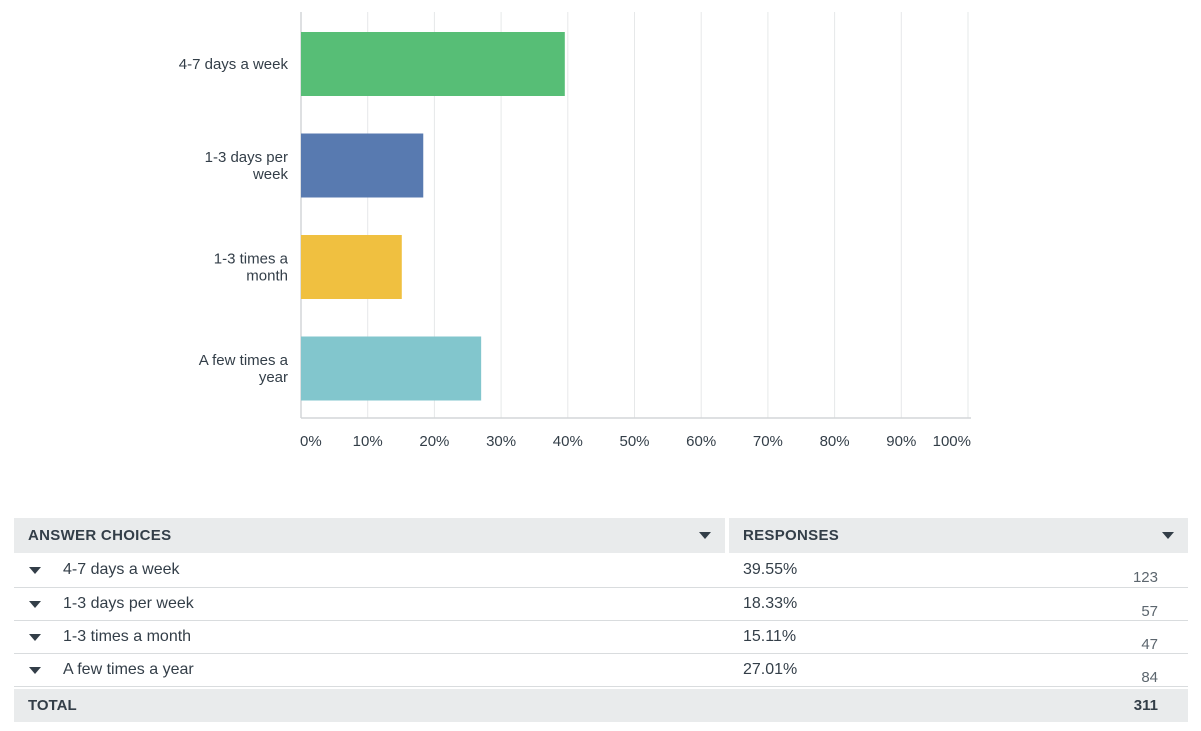  I want to click on response-percent: 15.11%, so click(770, 636).